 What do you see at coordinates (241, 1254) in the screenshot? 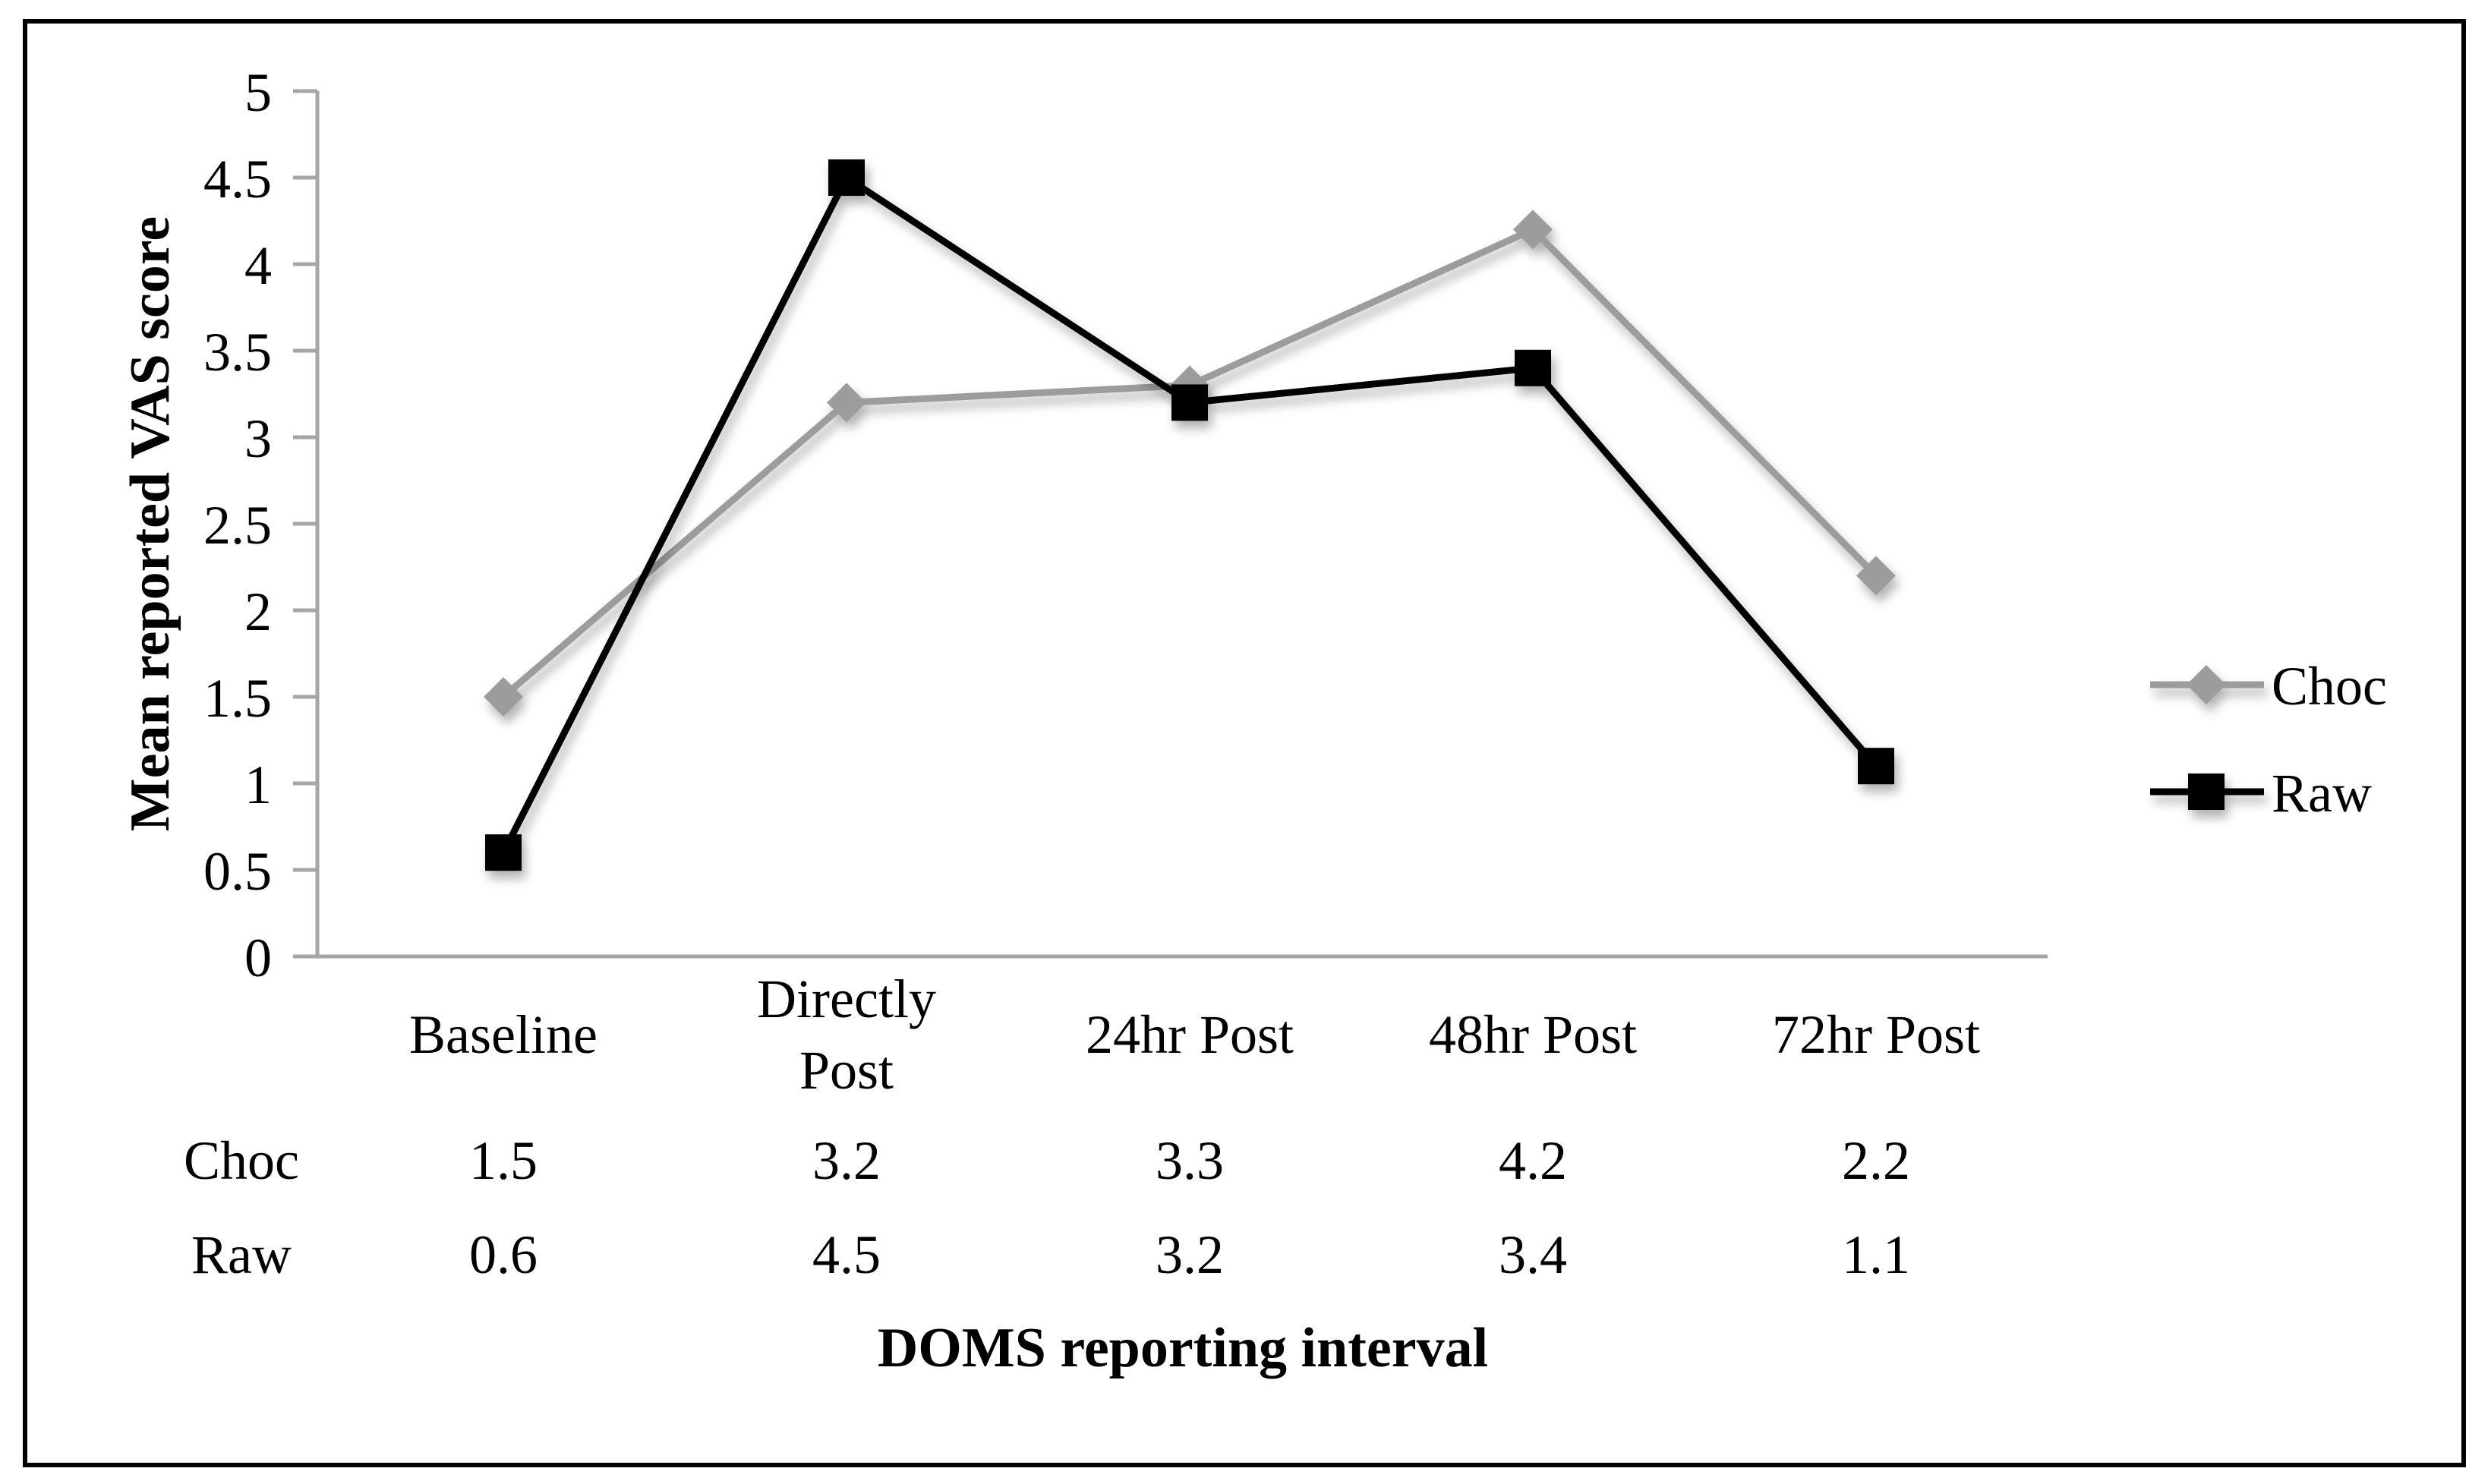
I see `table-row-label: Raw` at bounding box center [241, 1254].